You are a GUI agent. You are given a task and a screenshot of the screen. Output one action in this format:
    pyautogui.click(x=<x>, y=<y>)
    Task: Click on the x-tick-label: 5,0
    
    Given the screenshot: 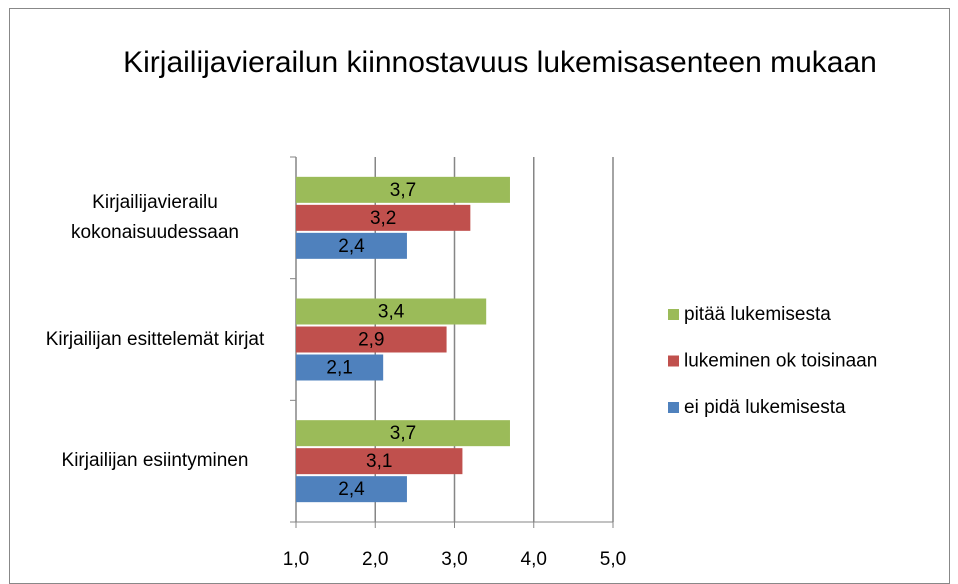 What is the action you would take?
    pyautogui.click(x=613, y=559)
    